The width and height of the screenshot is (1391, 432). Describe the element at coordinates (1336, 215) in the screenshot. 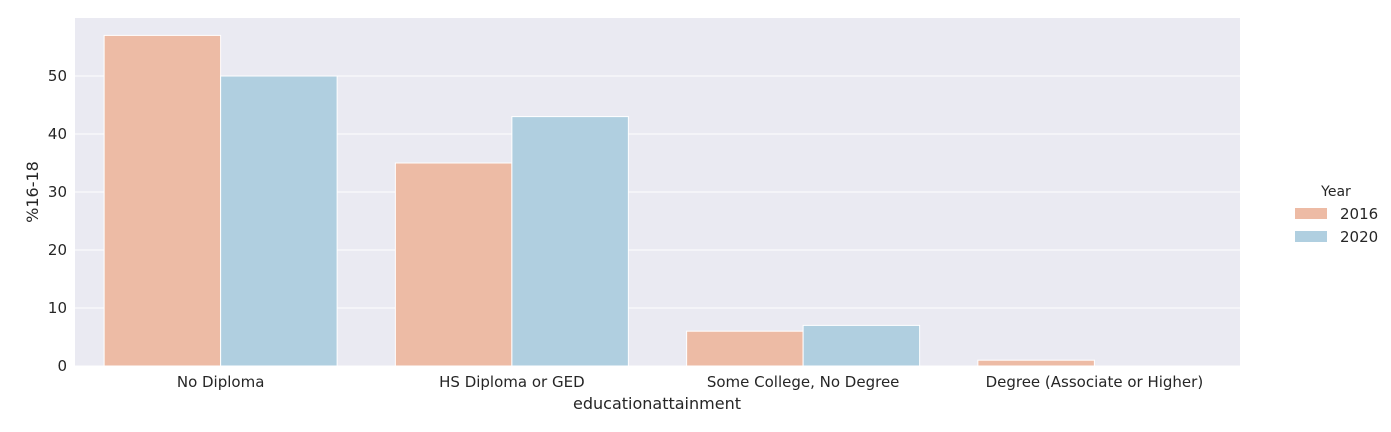

I see `legend: Year 2016 2020` at that location.